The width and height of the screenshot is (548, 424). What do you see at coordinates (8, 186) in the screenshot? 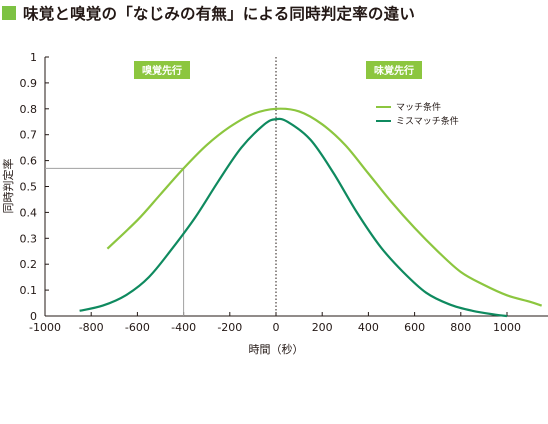
I see `y-axis-title: 同時判定率` at bounding box center [8, 186].